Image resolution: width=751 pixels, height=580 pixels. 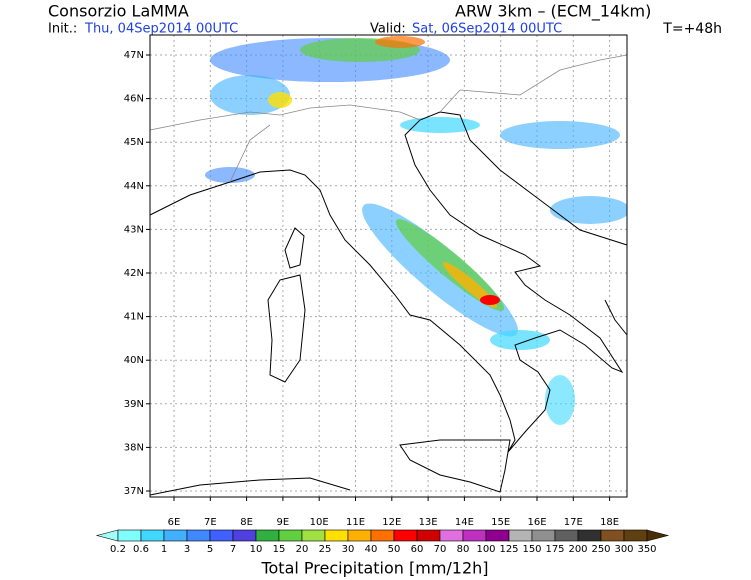 What do you see at coordinates (302, 549) in the screenshot?
I see `colorbar-label: 20` at bounding box center [302, 549].